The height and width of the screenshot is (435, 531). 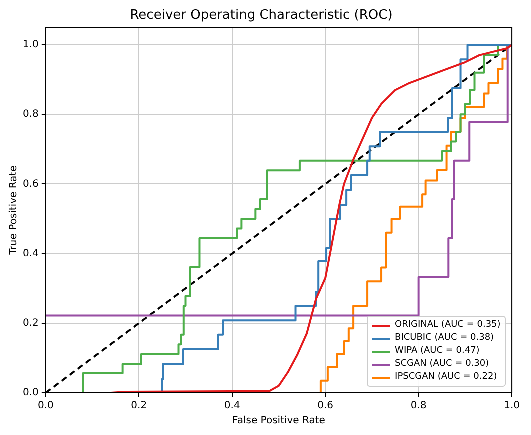 What do you see at coordinates (232, 406) in the screenshot?
I see `x-tick-label: 0.4` at bounding box center [232, 406].